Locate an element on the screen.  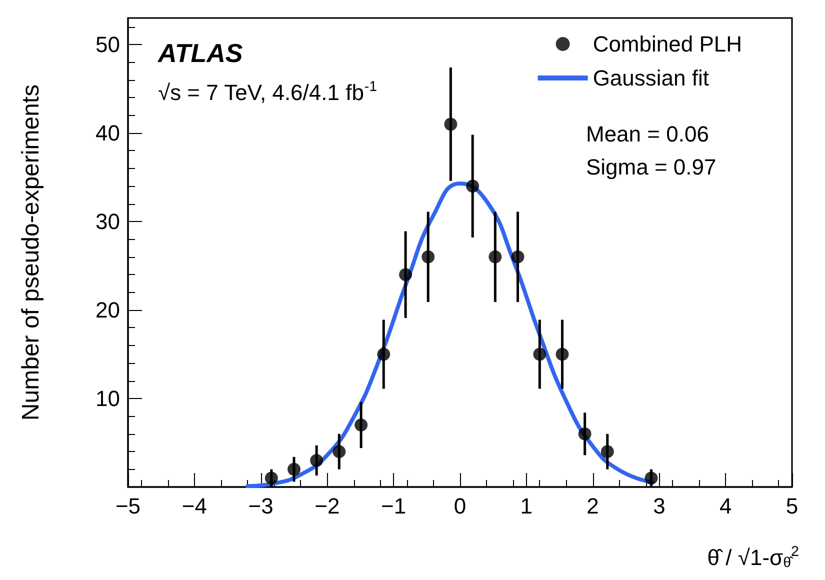
x-tick-label: −3 is located at coordinates (261, 506).